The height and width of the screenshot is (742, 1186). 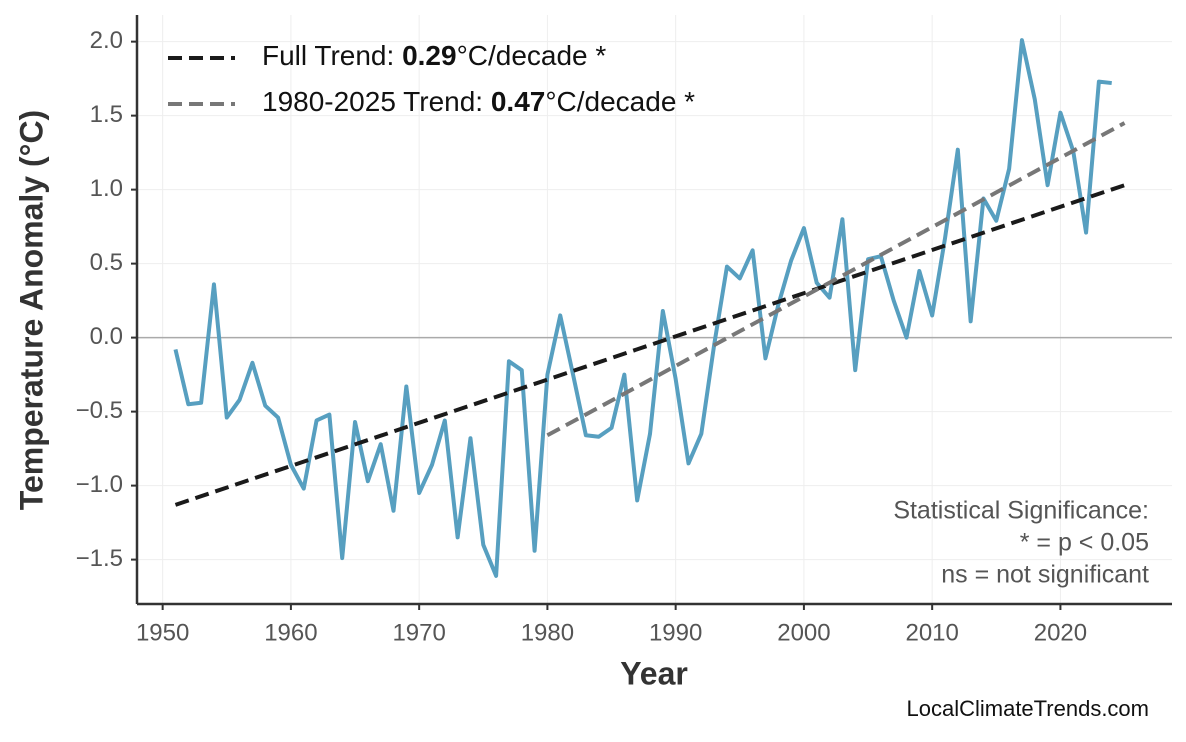 What do you see at coordinates (106, 188) in the screenshot?
I see `y-tick-label: 1.0` at bounding box center [106, 188].